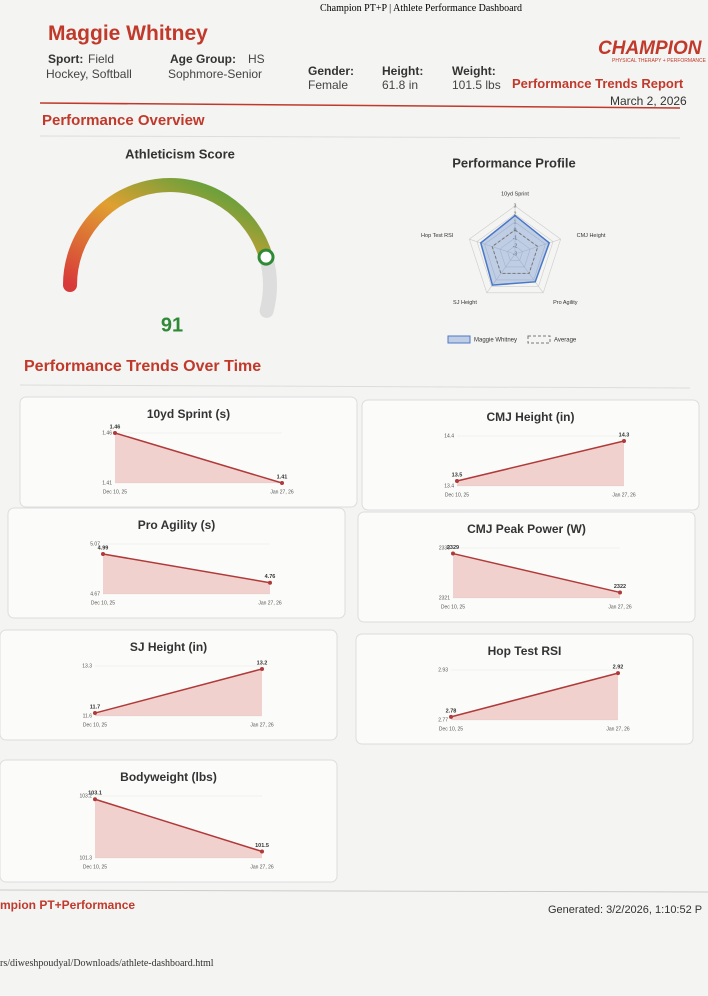 This screenshot has height=996, width=708. What do you see at coordinates (444, 598) in the screenshot?
I see `y-tick-label: 2321` at bounding box center [444, 598].